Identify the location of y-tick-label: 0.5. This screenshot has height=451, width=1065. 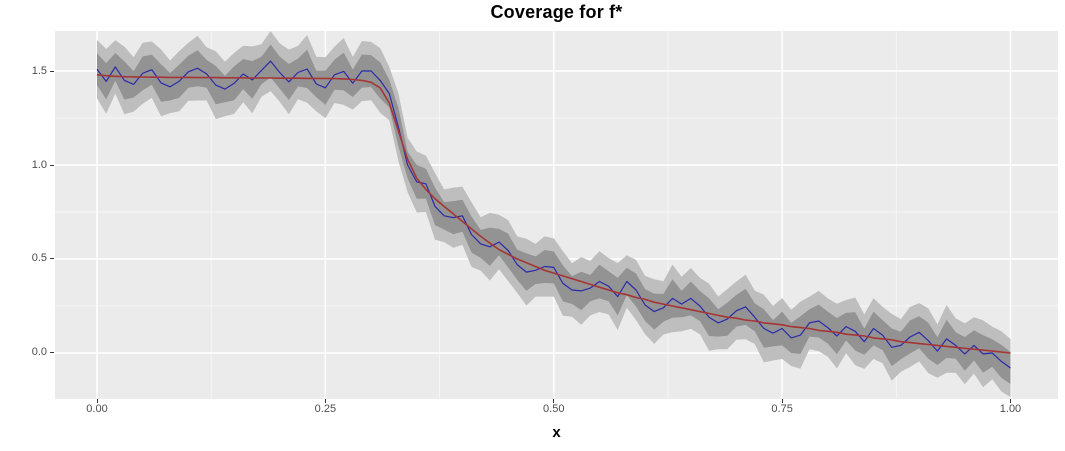
(39, 258).